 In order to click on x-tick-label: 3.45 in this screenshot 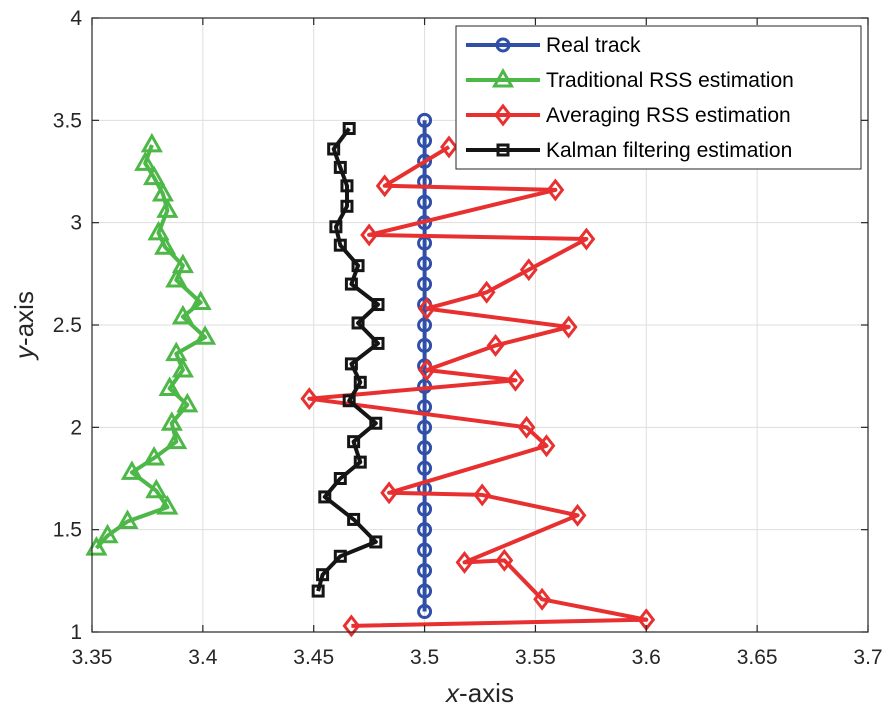, I will do `click(313, 657)`.